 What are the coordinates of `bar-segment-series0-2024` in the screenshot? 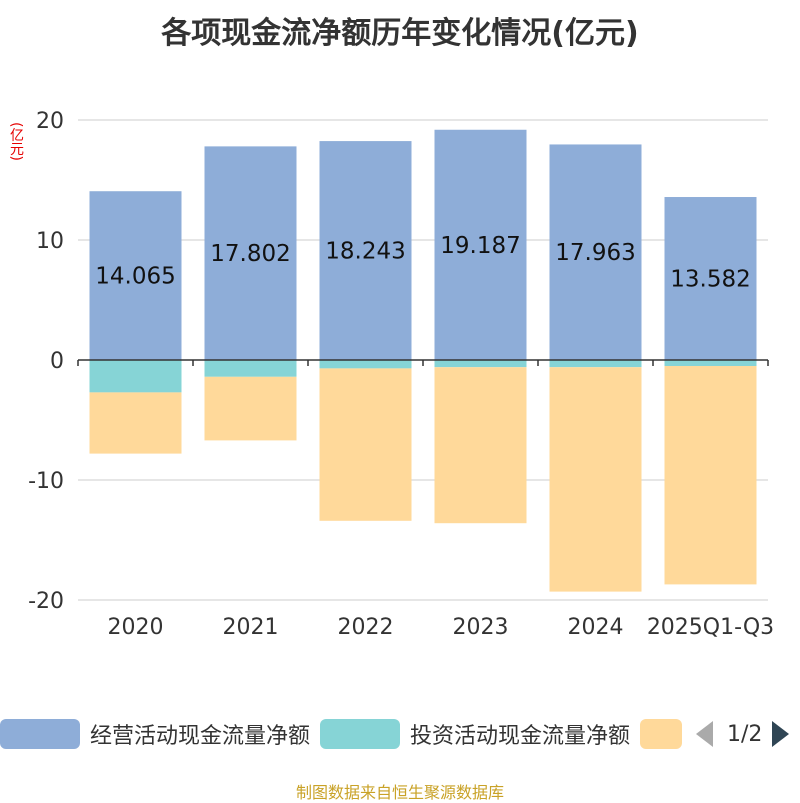 It's located at (595, 252).